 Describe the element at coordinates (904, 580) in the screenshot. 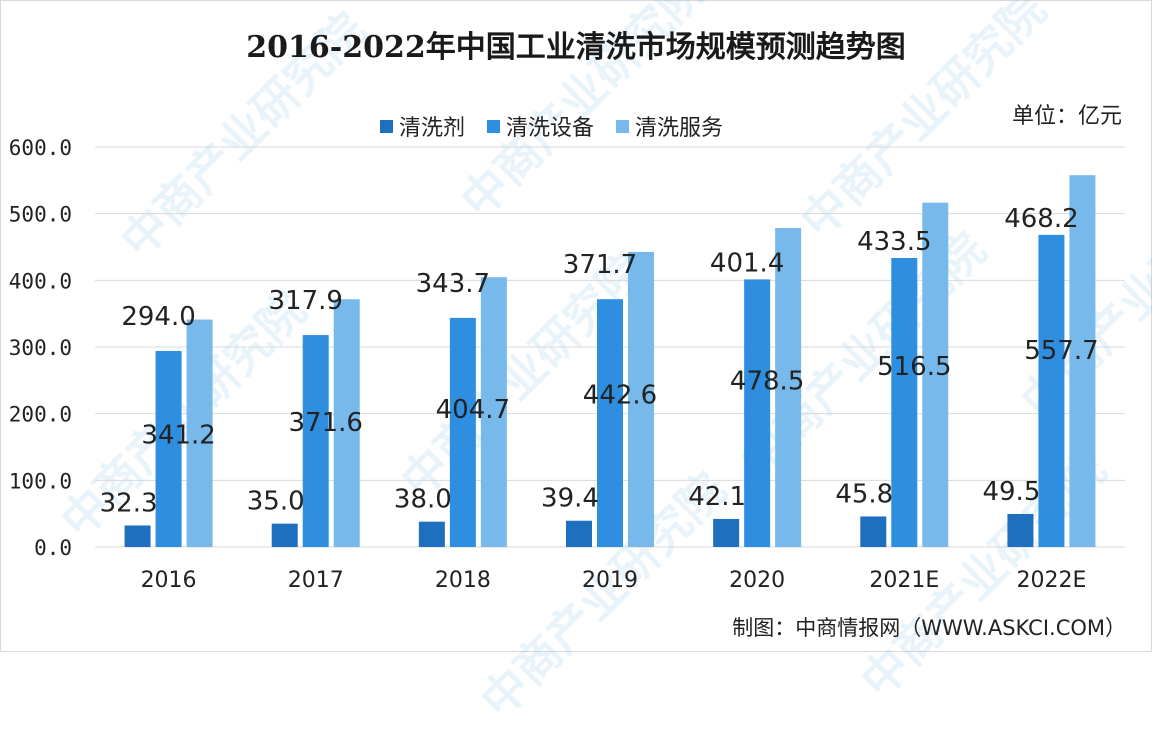

I see `x-tick-label: 2021E` at that location.